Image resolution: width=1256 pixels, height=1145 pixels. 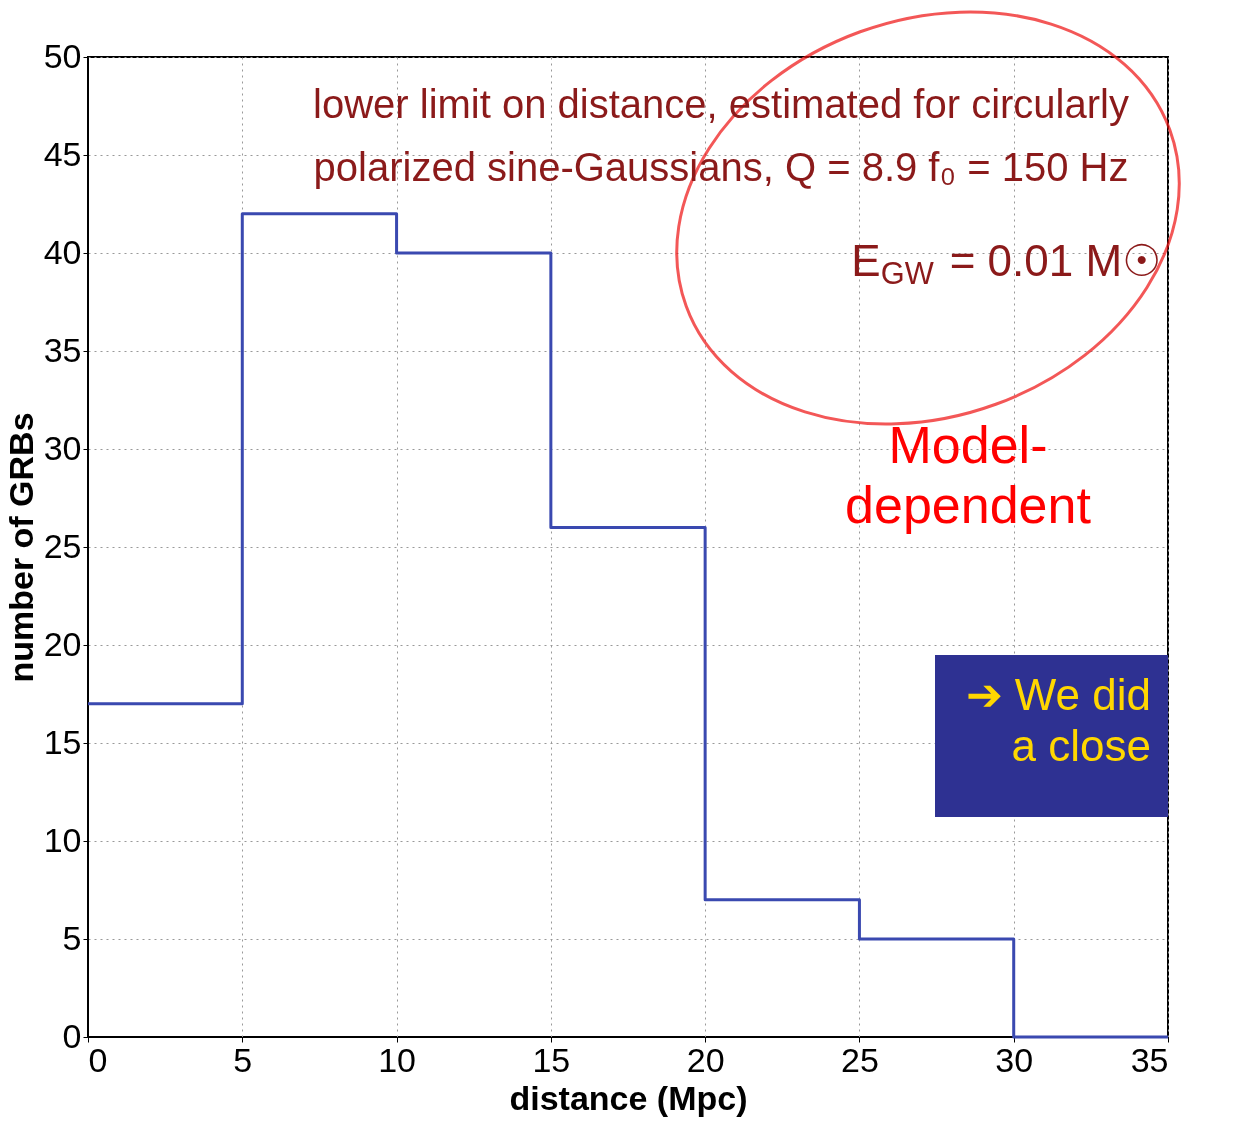 I want to click on x-tick-label: 35, so click(x=1149, y=1059).